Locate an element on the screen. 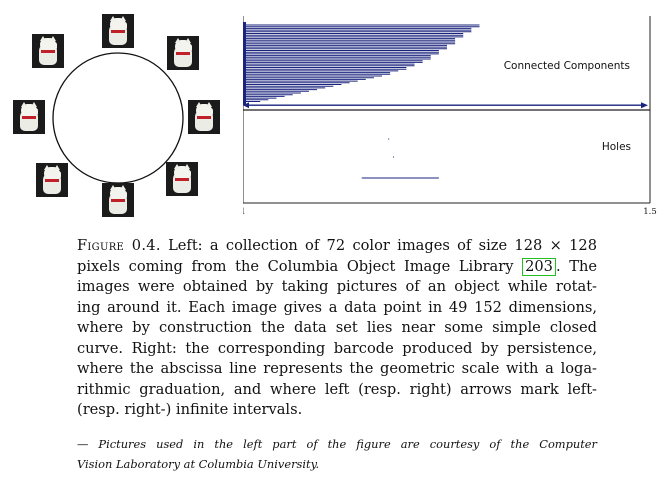  caption-line: (resp. right-) infinite intervals. is located at coordinates (190, 409).